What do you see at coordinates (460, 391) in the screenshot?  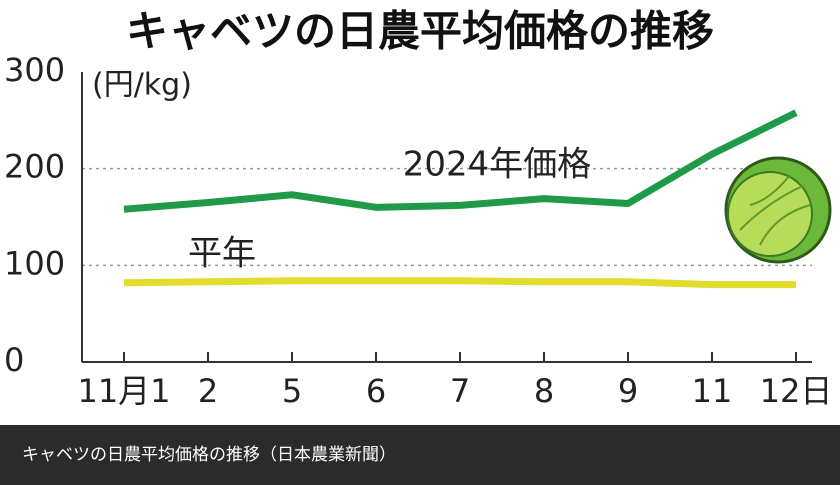 I see `x-tick-label: 7` at bounding box center [460, 391].